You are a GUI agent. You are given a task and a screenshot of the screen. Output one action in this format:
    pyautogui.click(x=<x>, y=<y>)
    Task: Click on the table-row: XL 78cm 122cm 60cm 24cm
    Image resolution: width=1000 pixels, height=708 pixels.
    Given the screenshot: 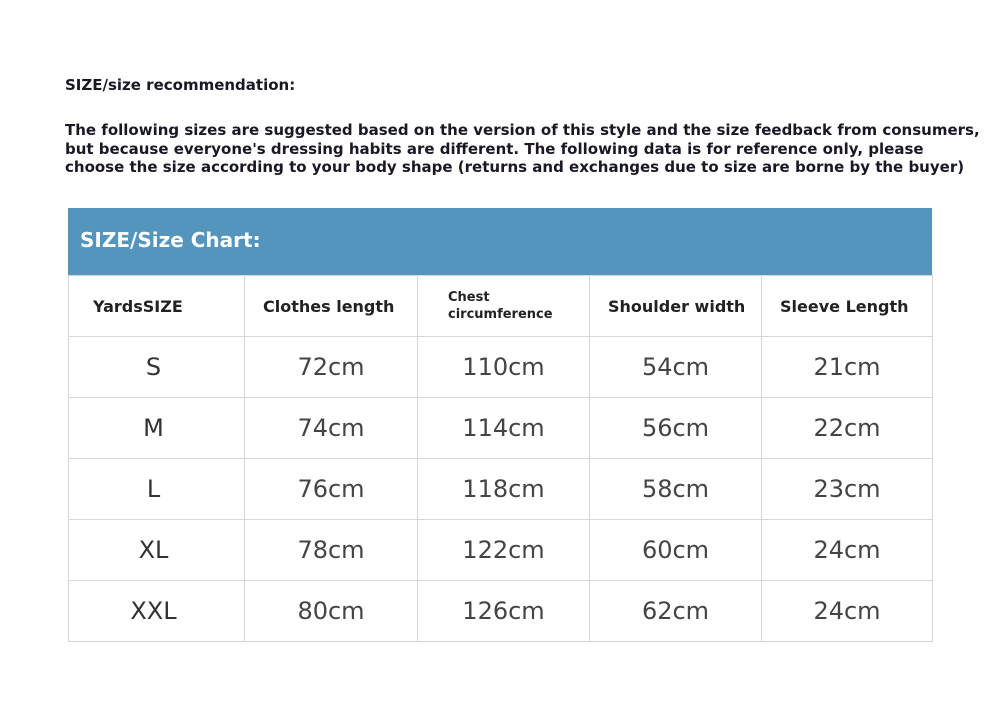 What is the action you would take?
    pyautogui.click(x=500, y=550)
    